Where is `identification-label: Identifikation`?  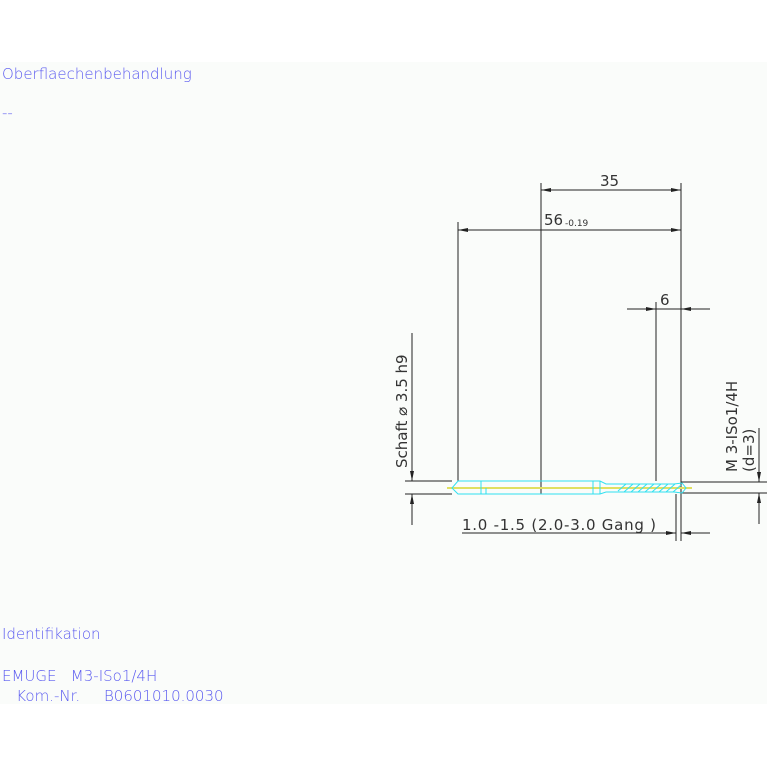
identification-label: Identifikation is located at coordinates (51, 634).